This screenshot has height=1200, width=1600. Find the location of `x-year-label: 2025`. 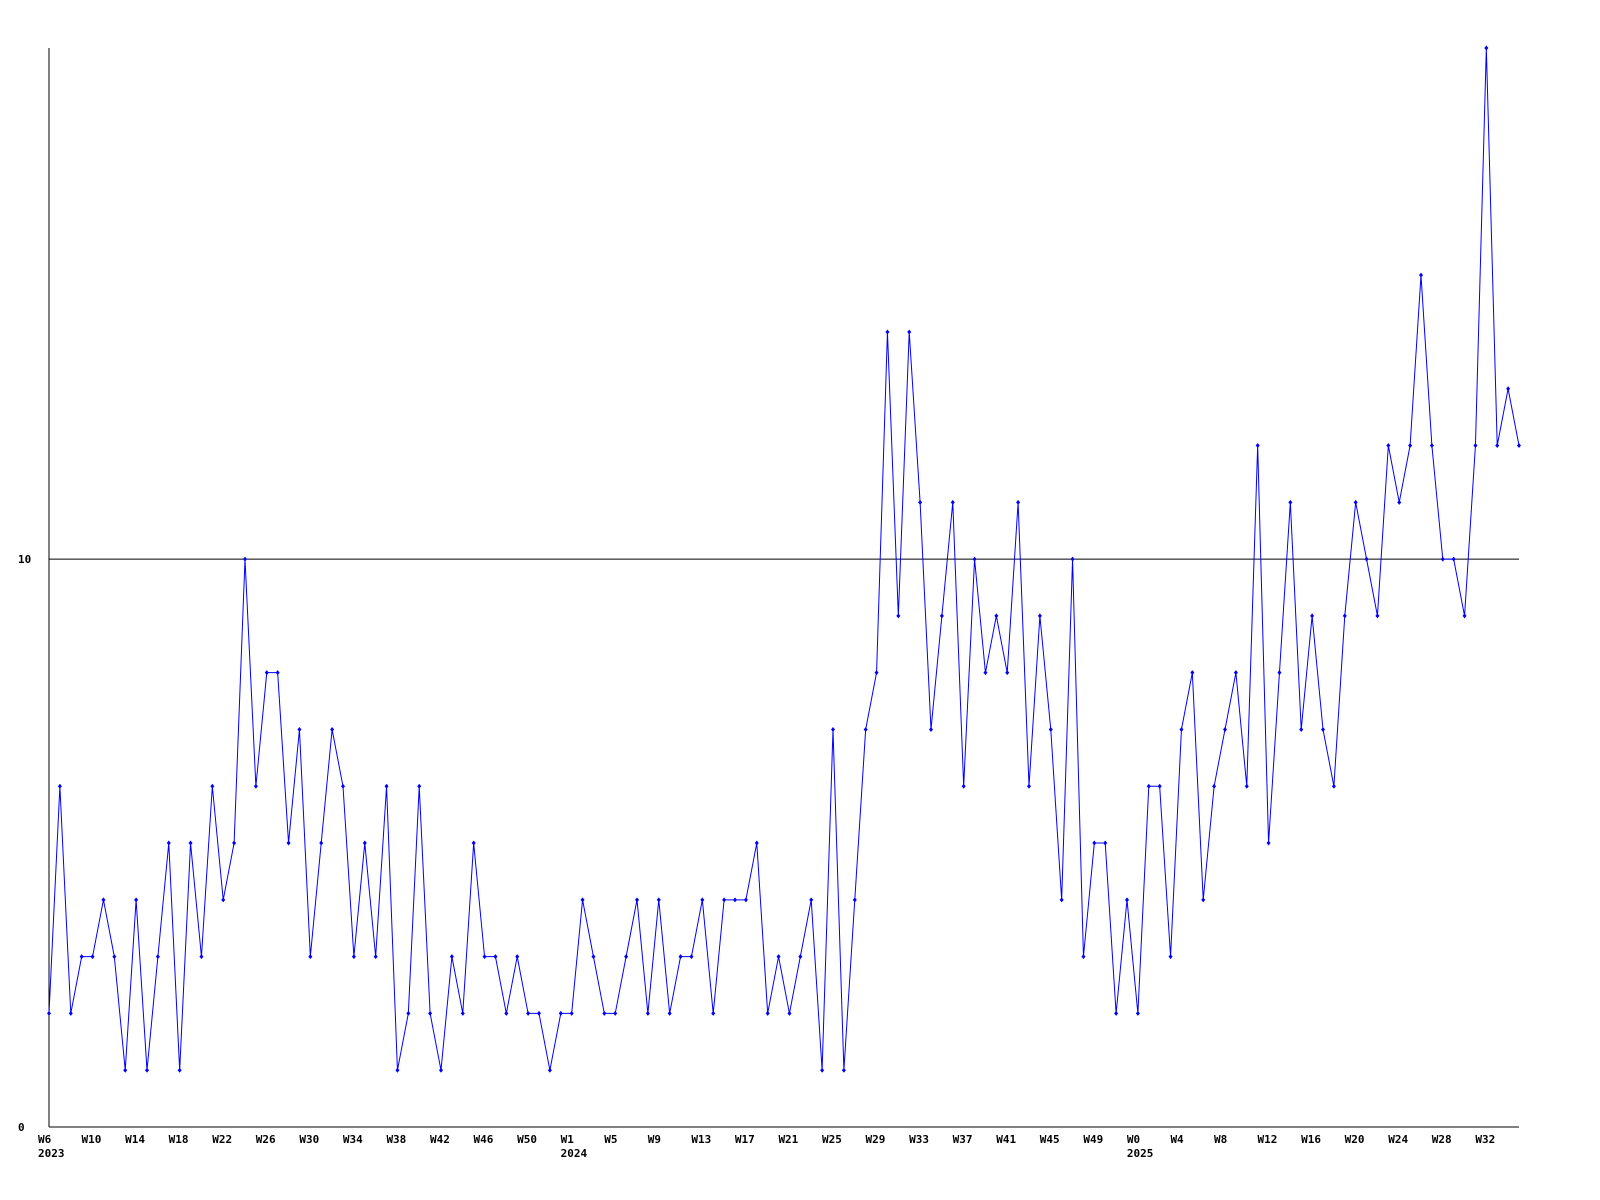

x-year-label: 2025 is located at coordinates (1140, 1153).